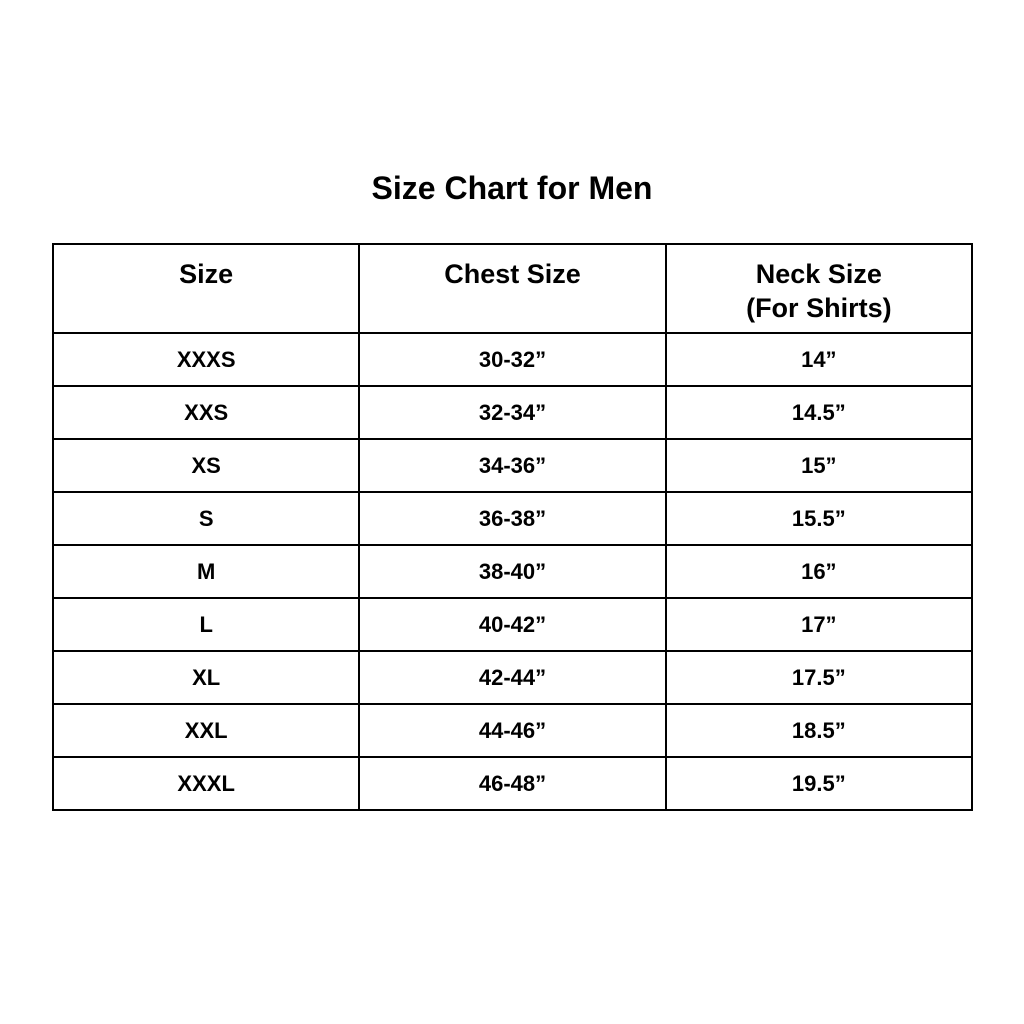 The width and height of the screenshot is (1024, 1024). What do you see at coordinates (206, 465) in the screenshot?
I see `size-cell: XS` at bounding box center [206, 465].